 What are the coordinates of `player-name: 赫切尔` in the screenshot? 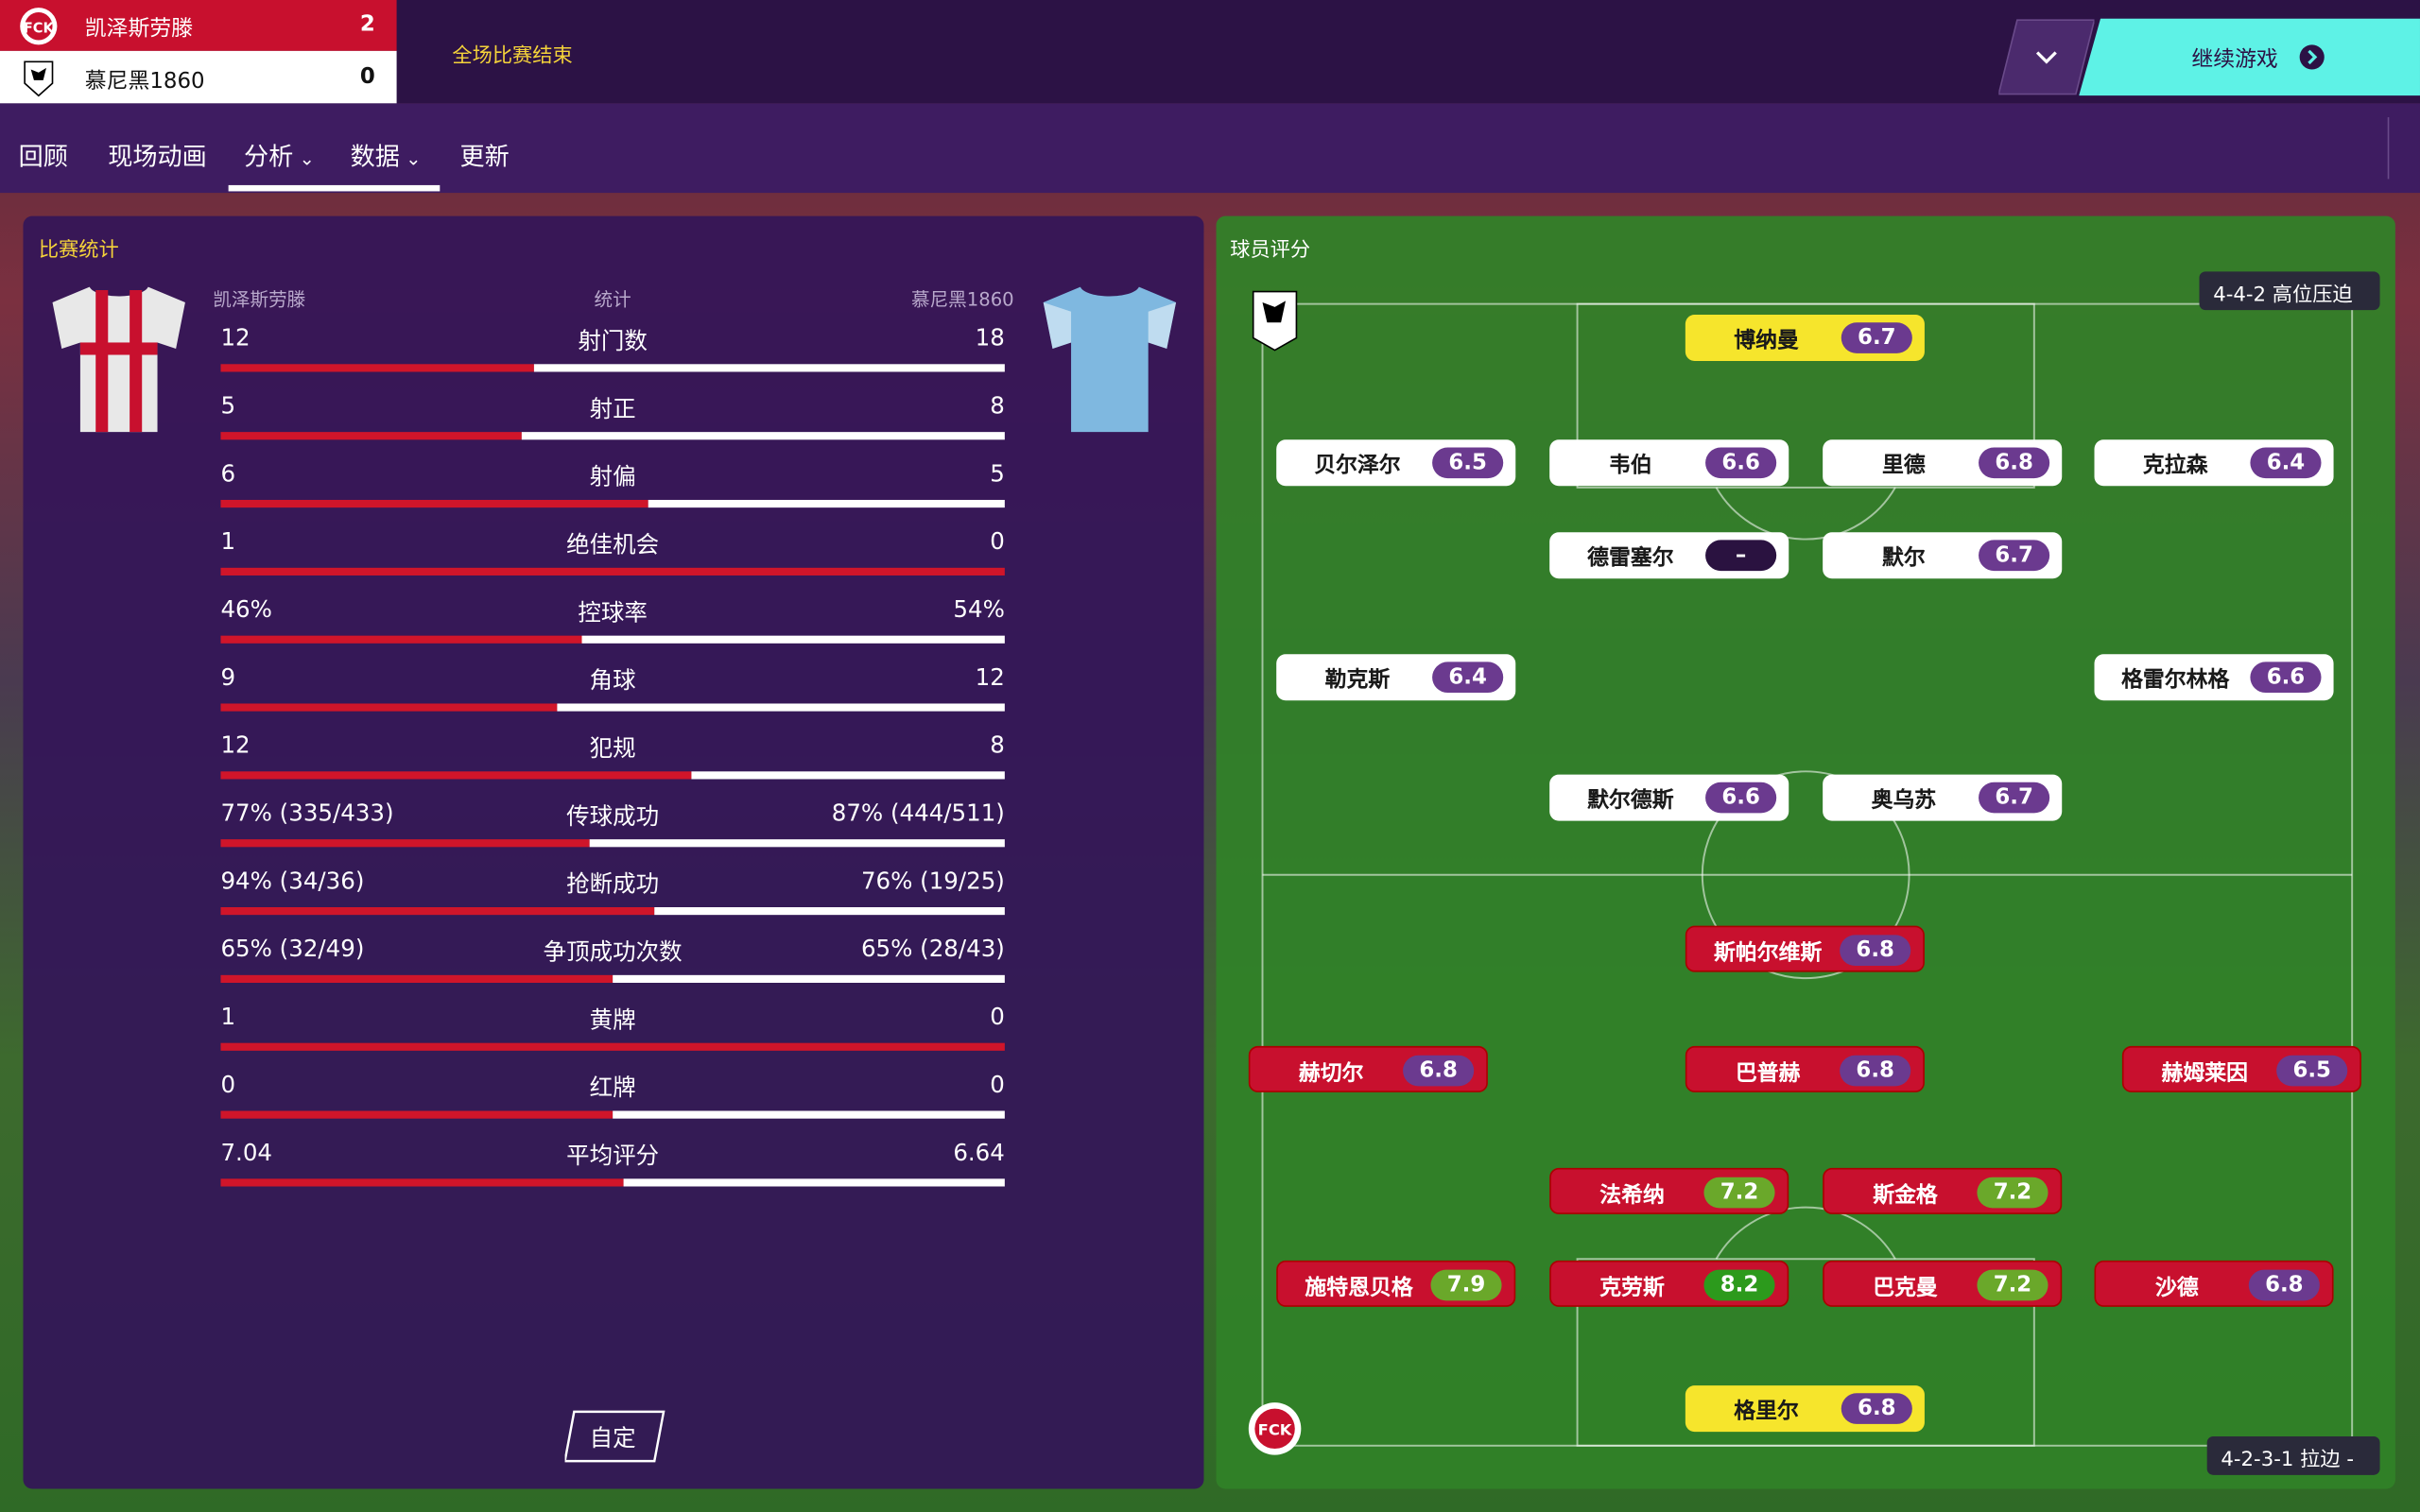 It's located at (1331, 1074).